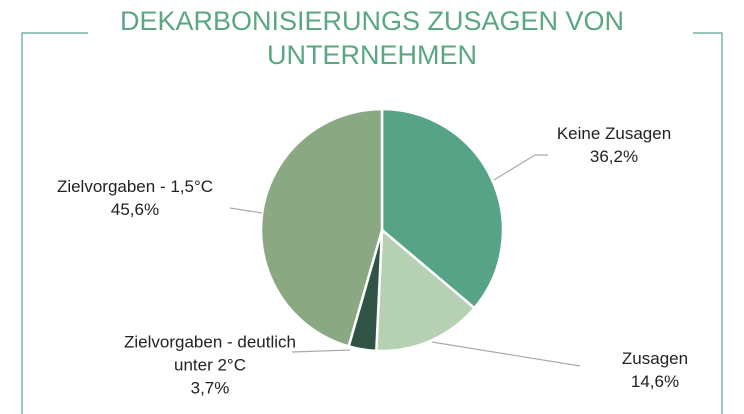 The height and width of the screenshot is (414, 744). I want to click on label-name: Zielvorgaben - deutlich unter 2°C, so click(210, 353).